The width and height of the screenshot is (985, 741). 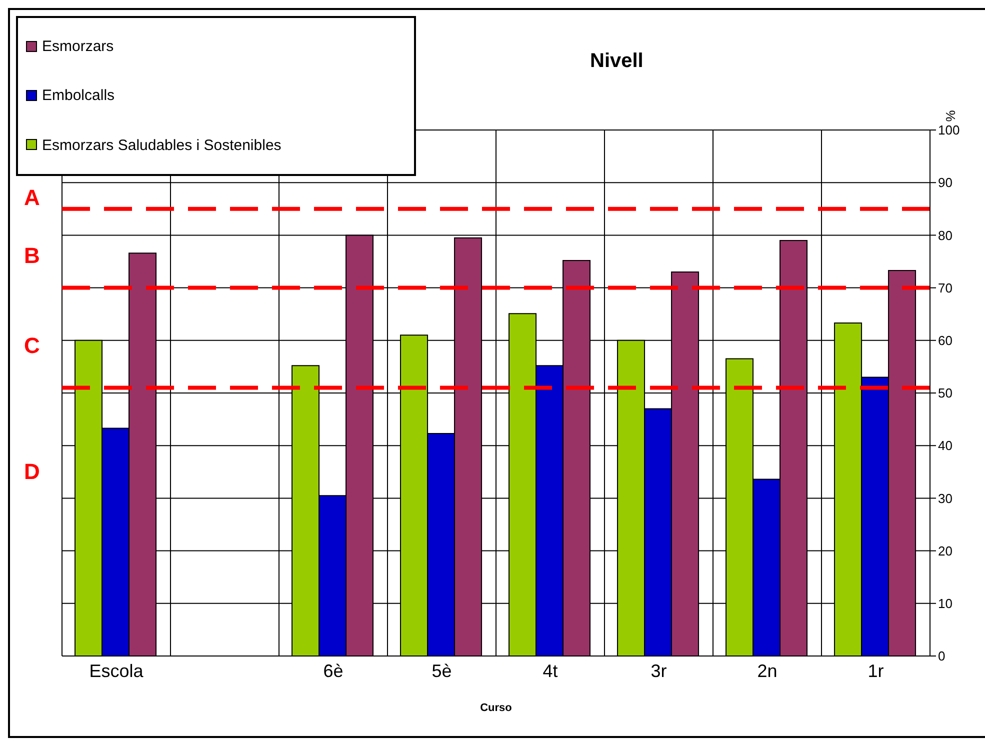 I want to click on x-axis-title: Curso, so click(x=496, y=708).